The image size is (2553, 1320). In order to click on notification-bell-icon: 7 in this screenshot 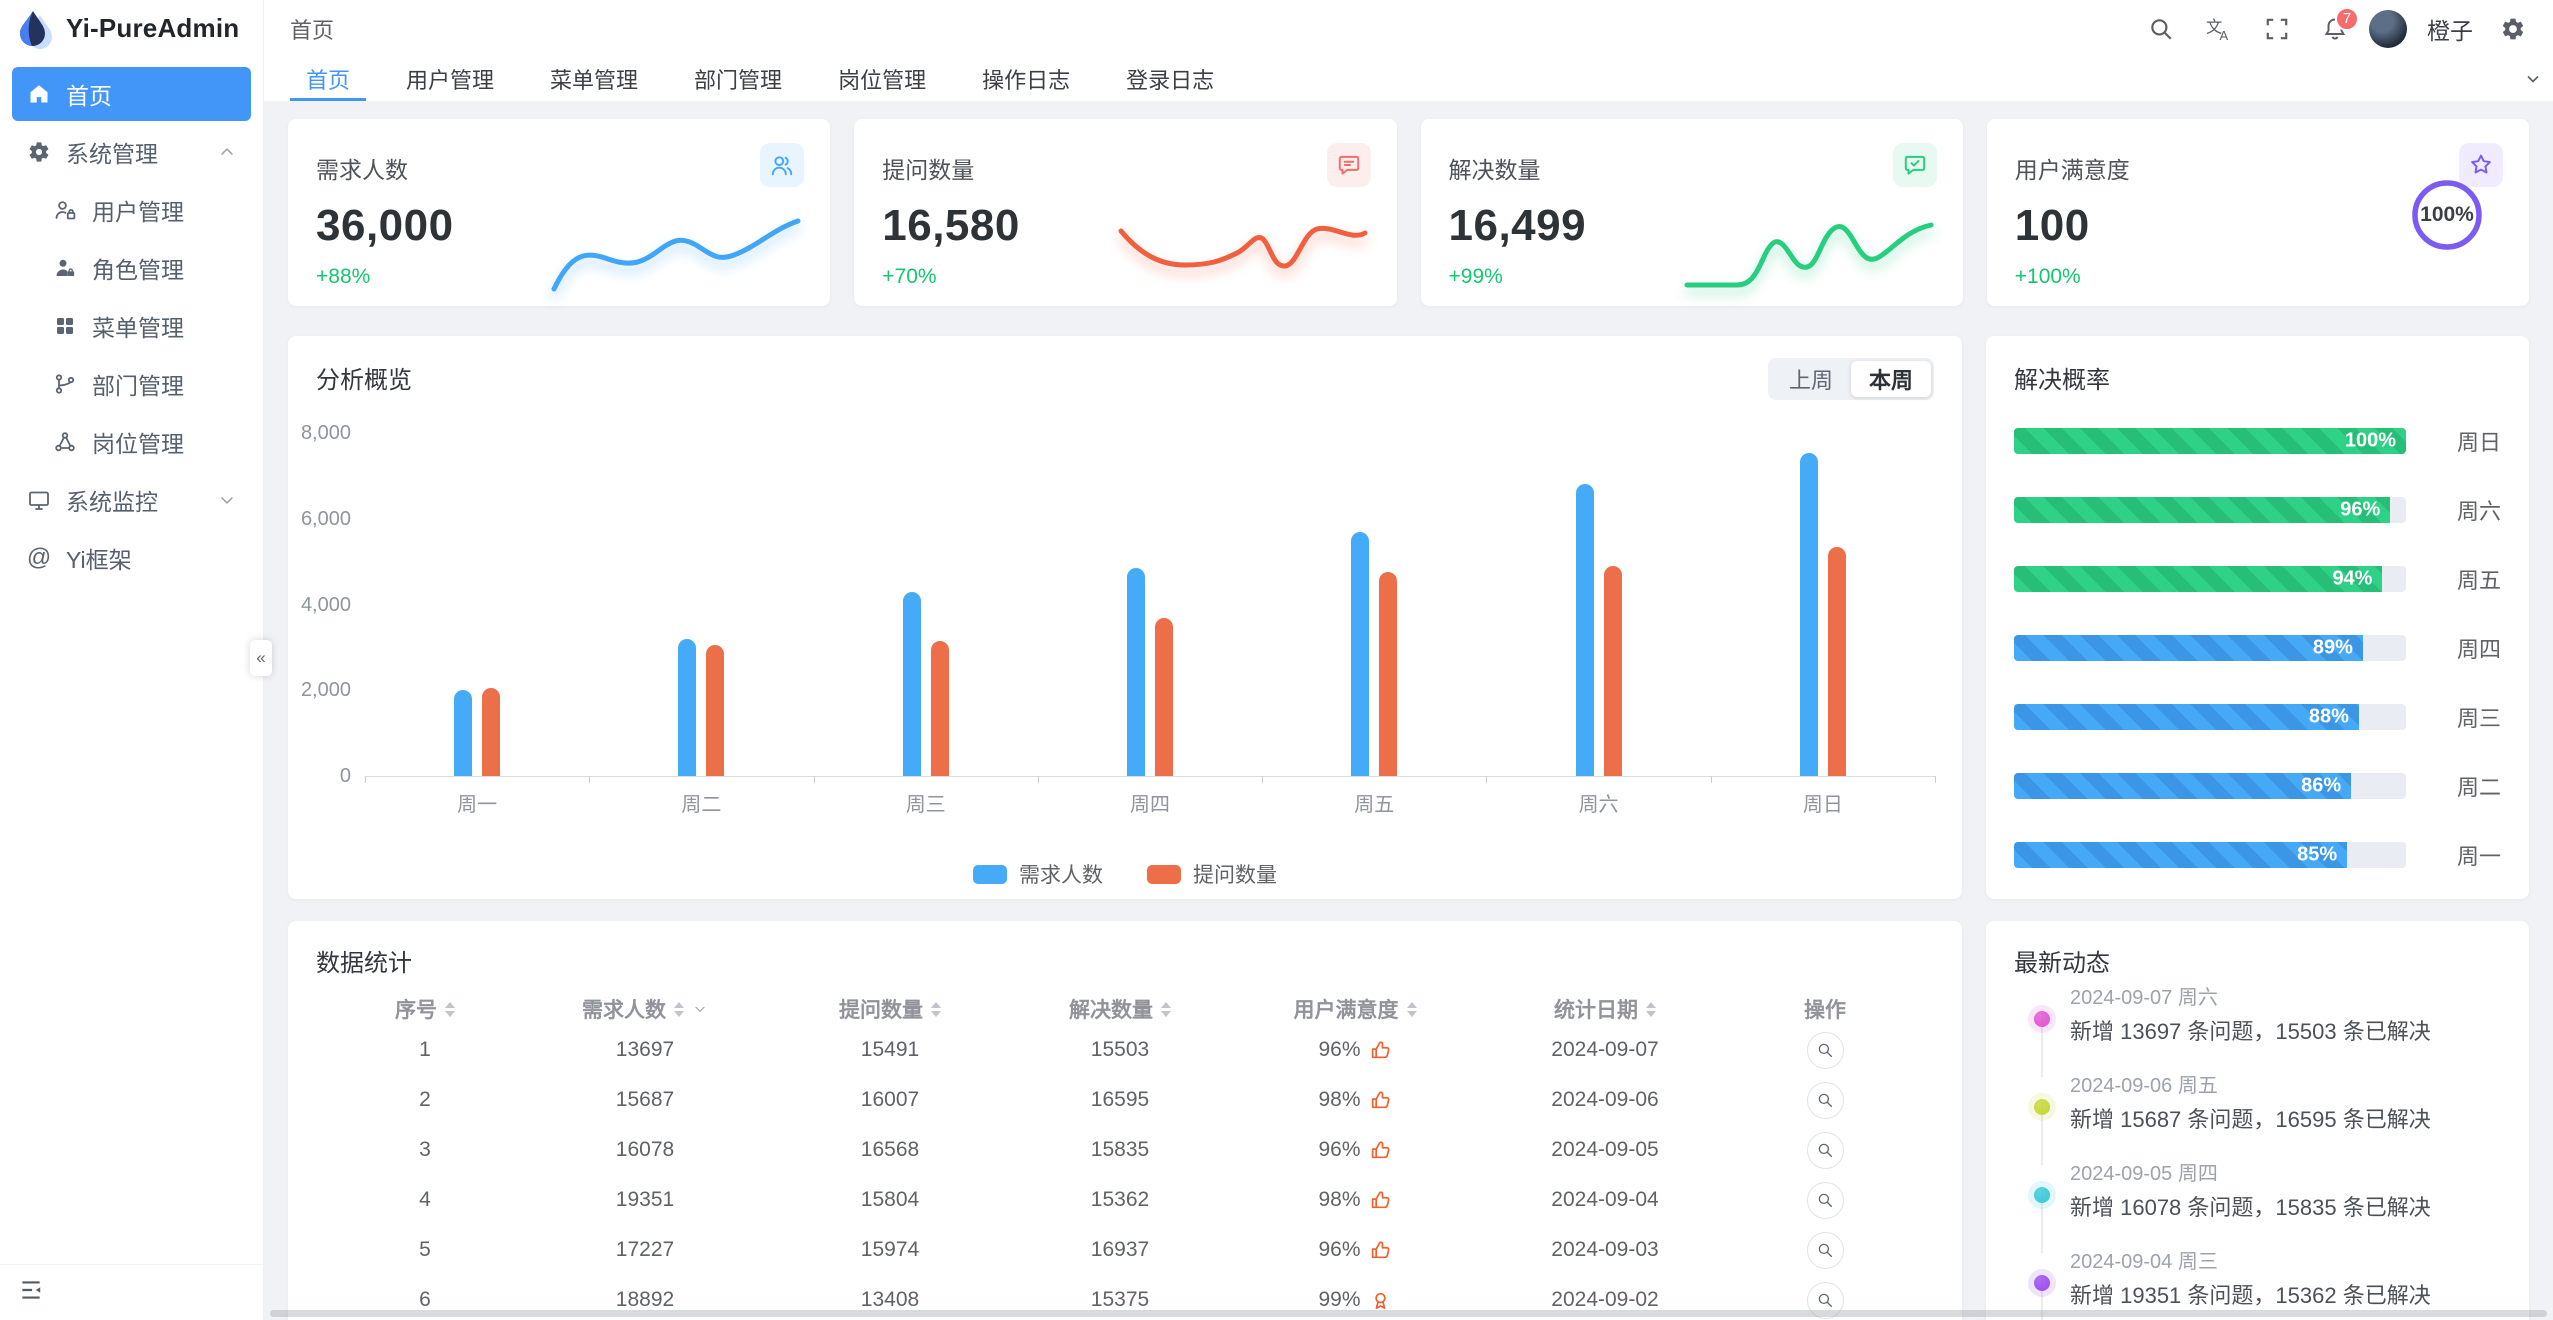, I will do `click(2335, 29)`.